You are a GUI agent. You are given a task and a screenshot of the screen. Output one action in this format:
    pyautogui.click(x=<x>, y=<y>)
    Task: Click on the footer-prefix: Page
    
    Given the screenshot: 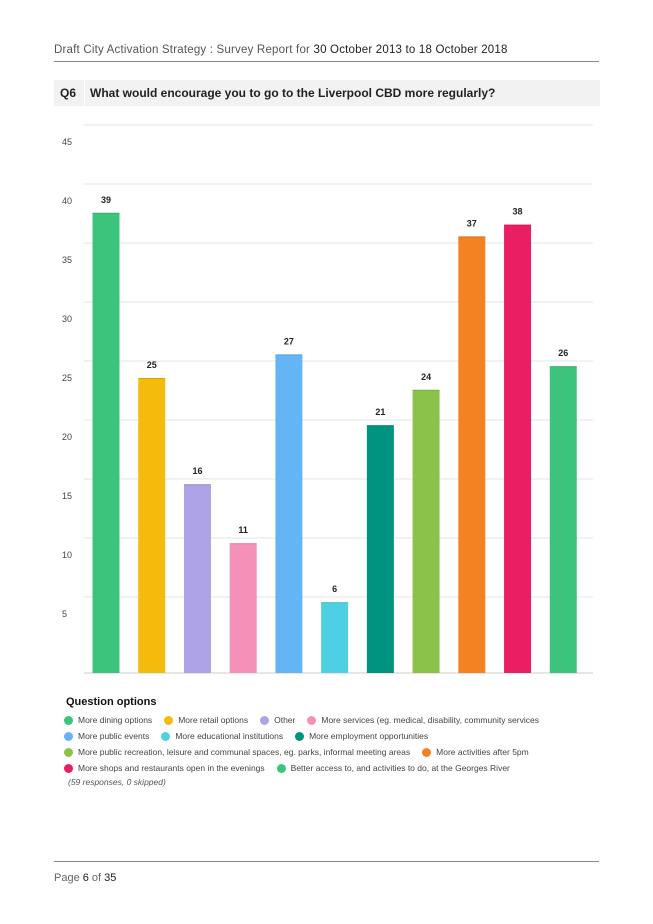 What is the action you would take?
    pyautogui.click(x=68, y=878)
    